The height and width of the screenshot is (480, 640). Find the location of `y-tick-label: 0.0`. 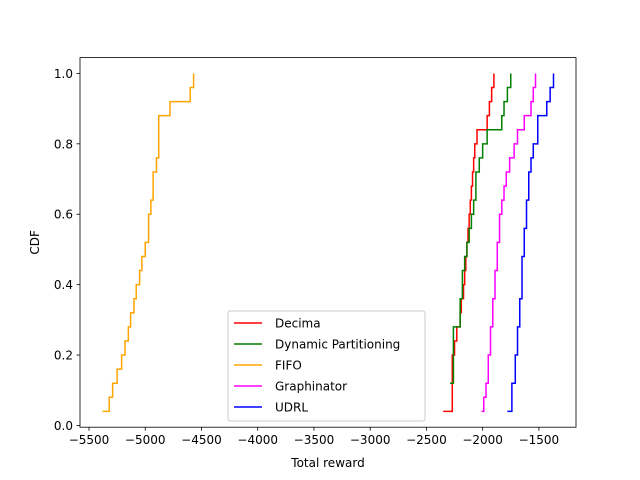

y-tick-label: 0.0 is located at coordinates (63, 426).